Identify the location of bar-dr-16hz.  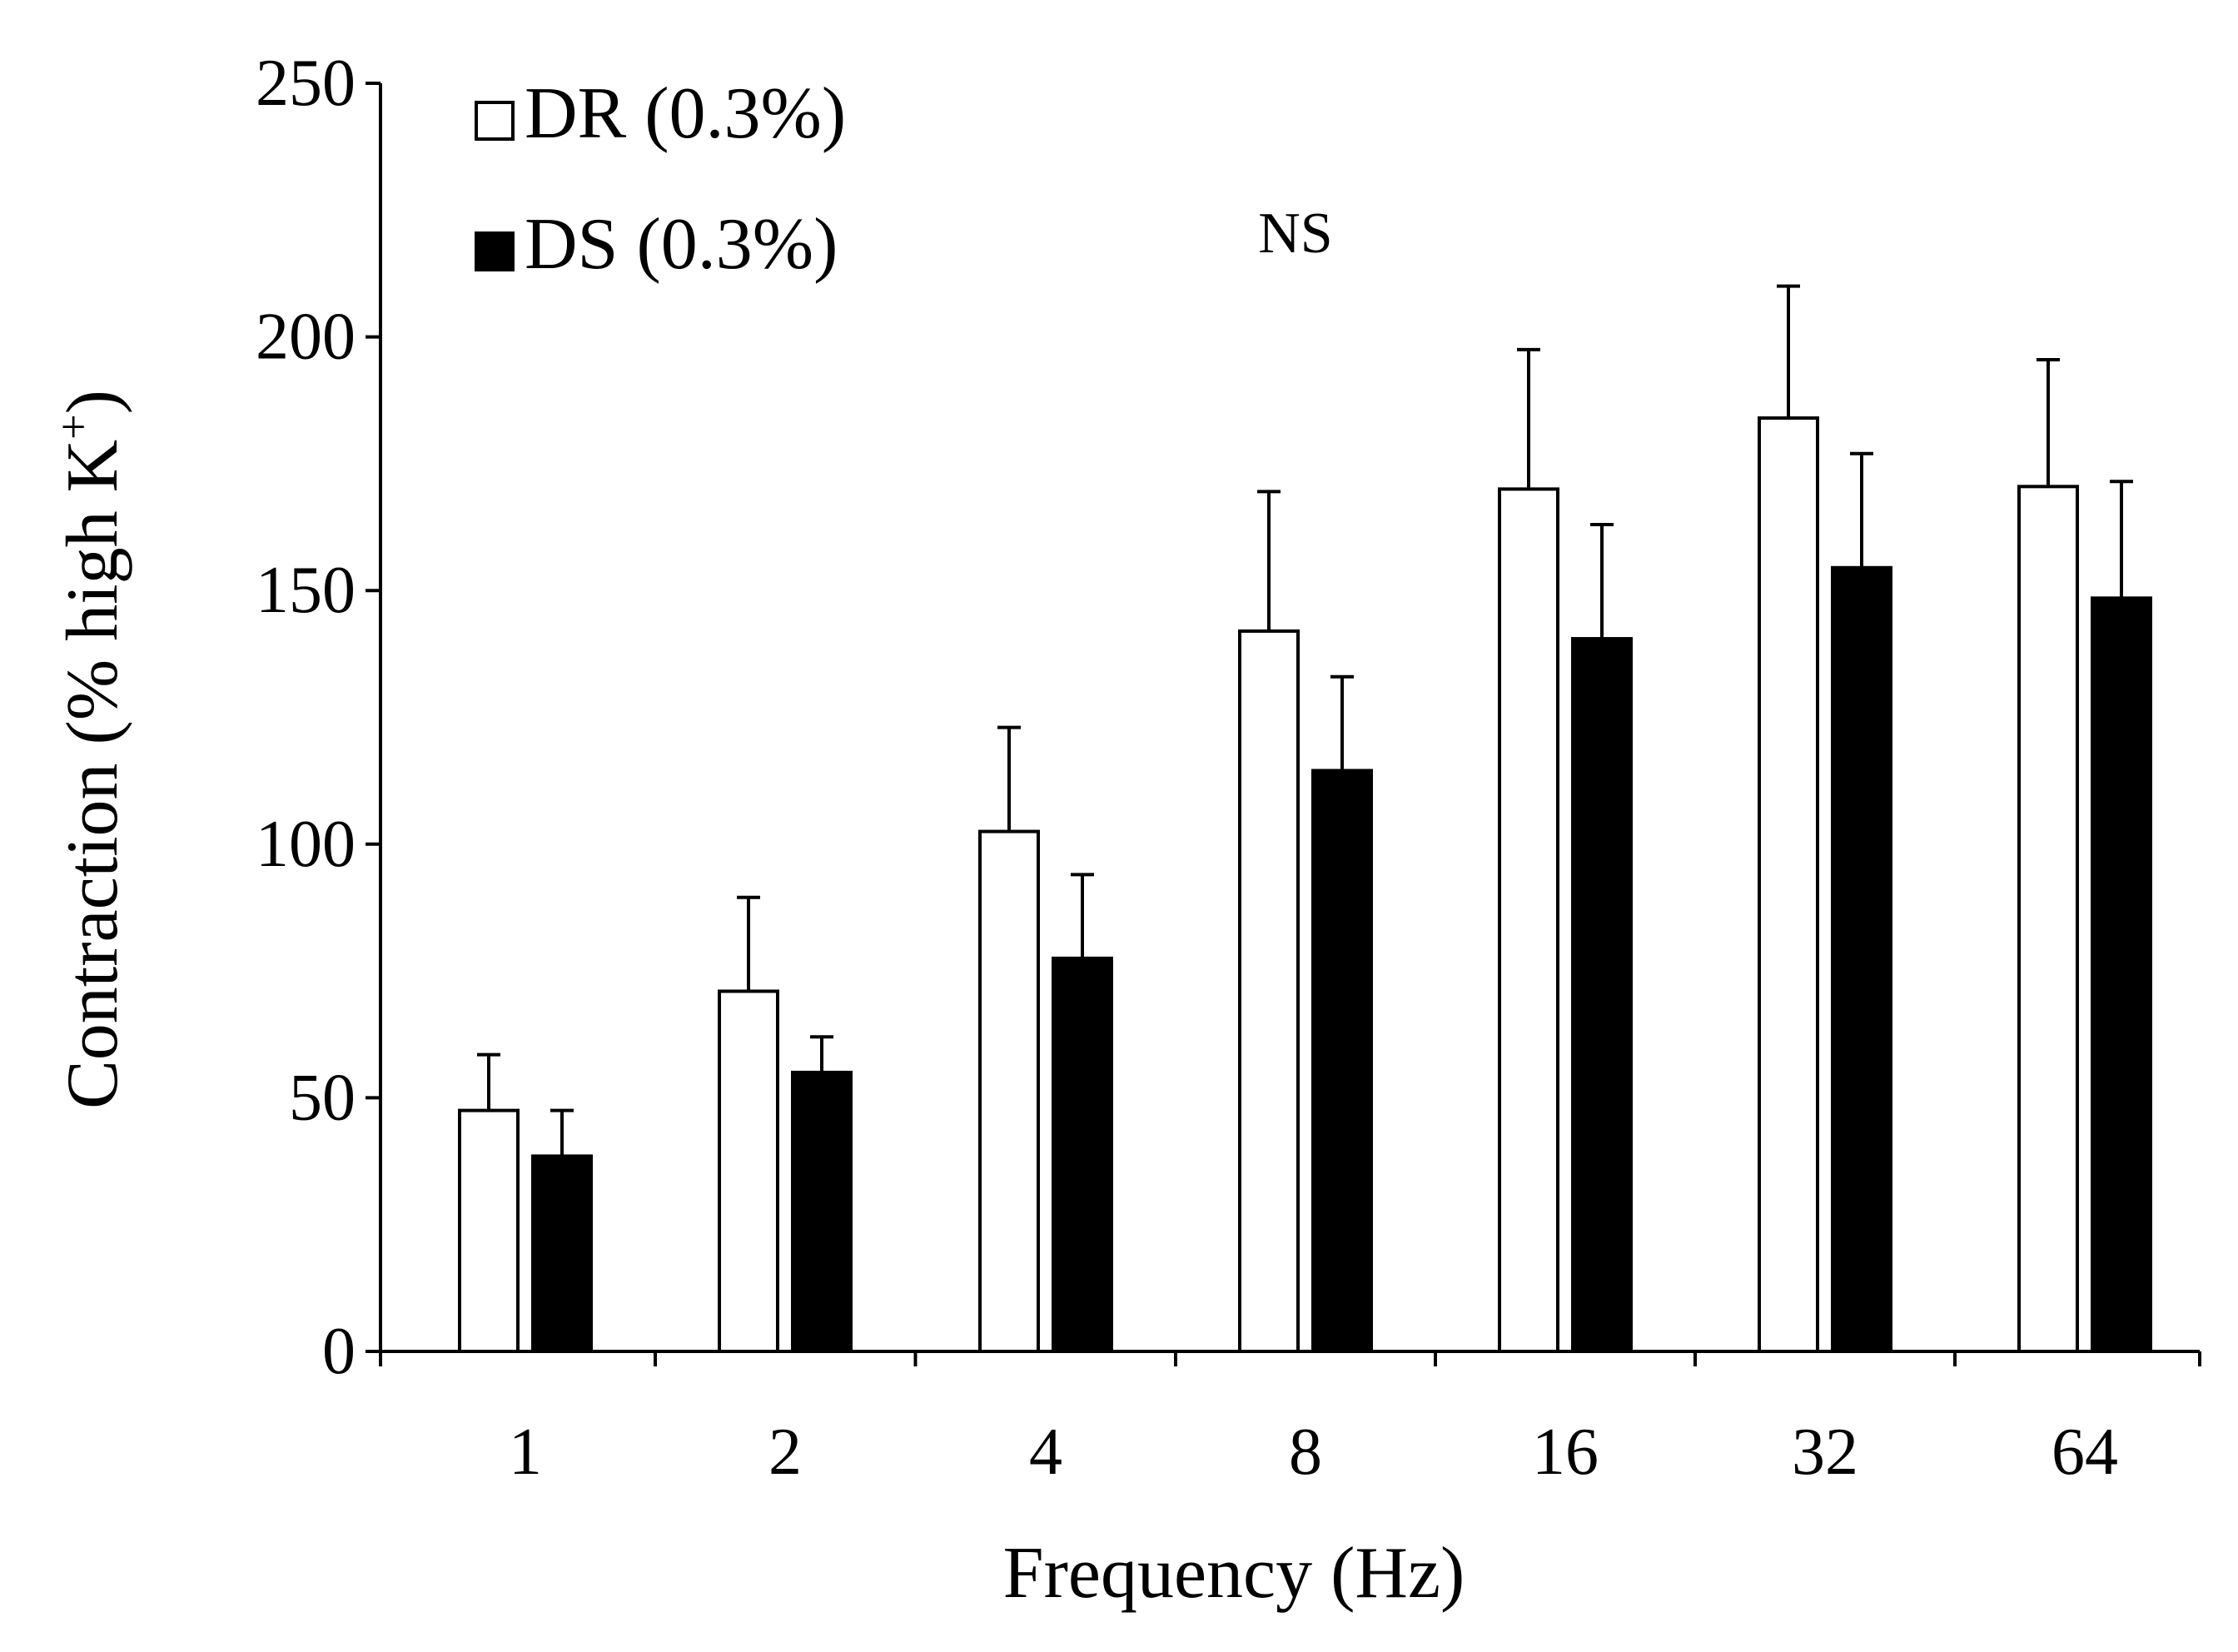
(1528, 920).